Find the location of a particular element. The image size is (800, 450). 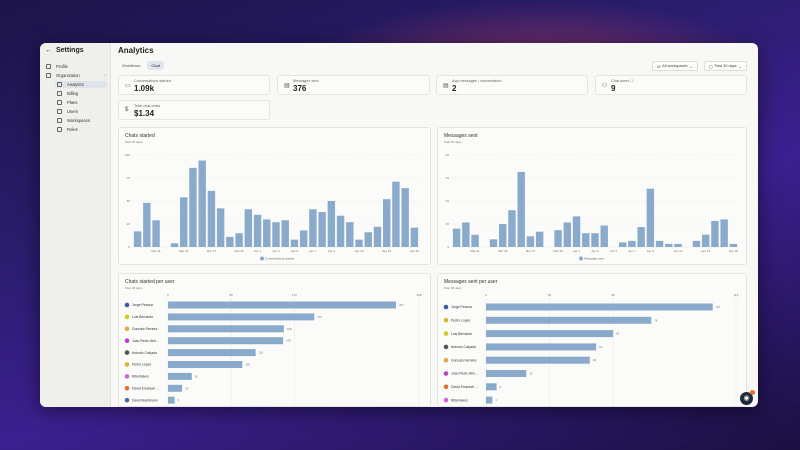

bar-value-label: 5 is located at coordinates (501, 387).